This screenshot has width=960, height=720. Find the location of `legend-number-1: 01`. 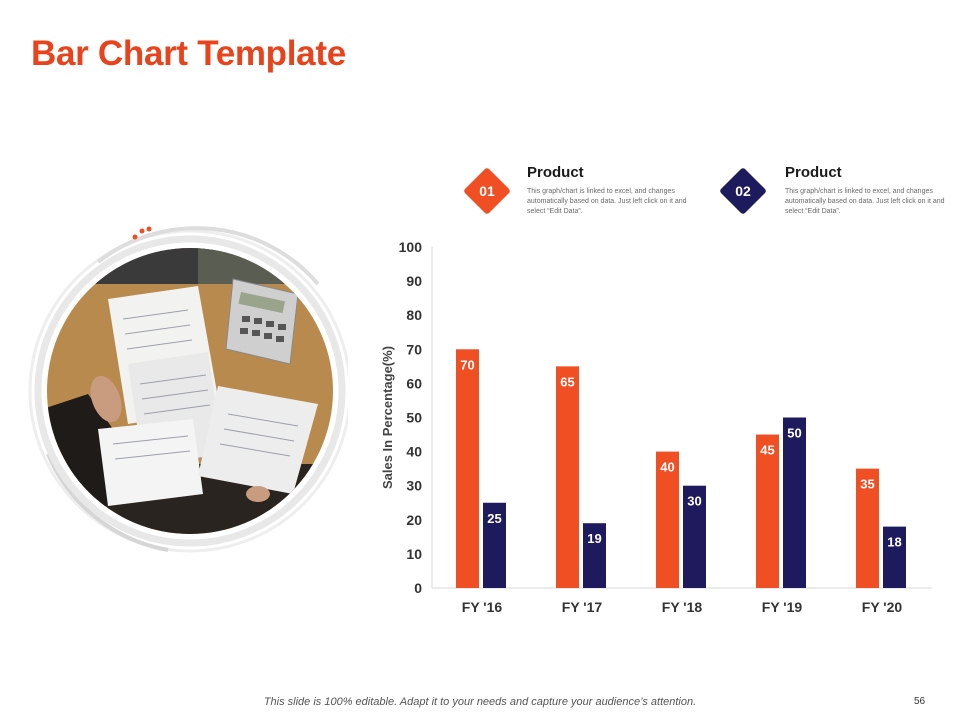

legend-number-1: 01 is located at coordinates (487, 191).